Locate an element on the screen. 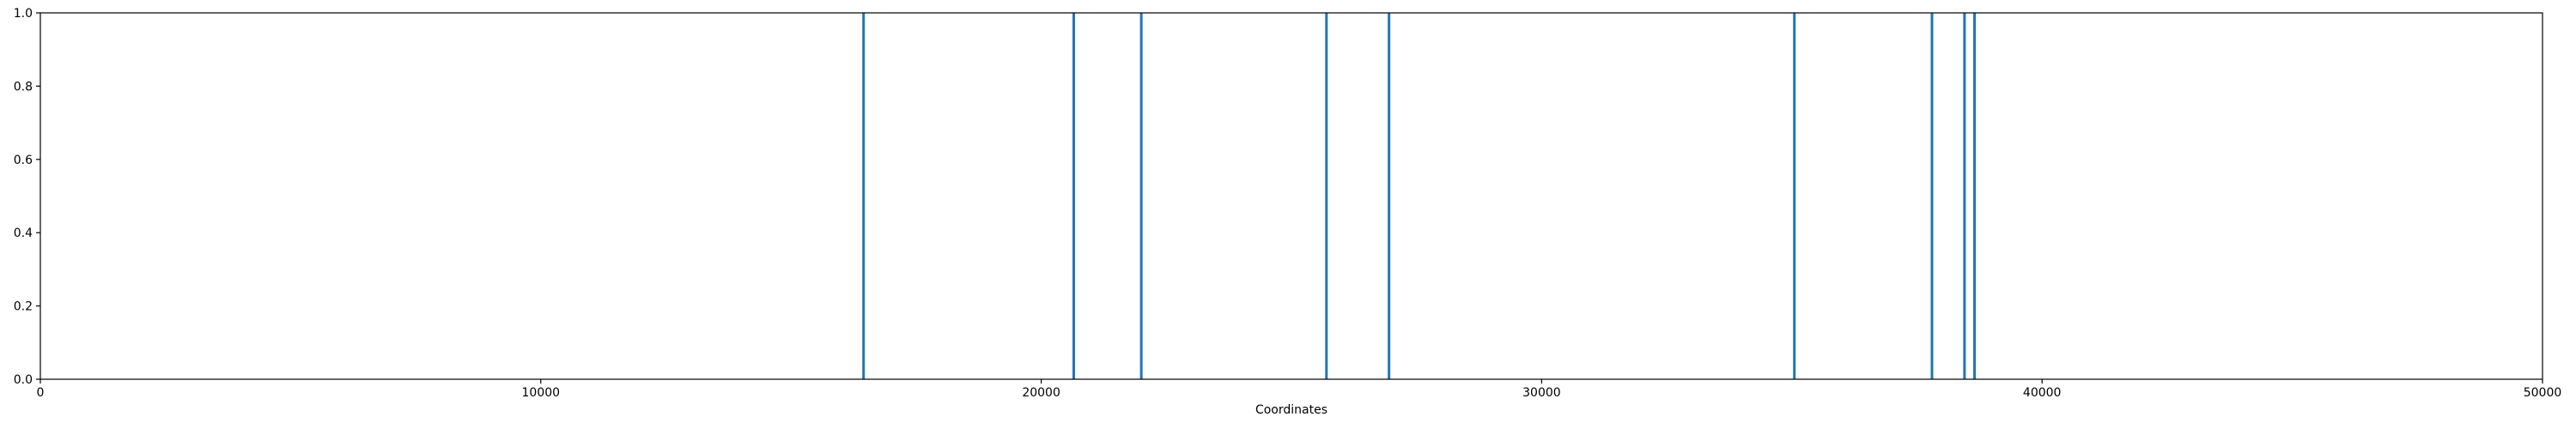 This screenshot has width=2576, height=429. y-tick-label: 0.6 is located at coordinates (23, 160).